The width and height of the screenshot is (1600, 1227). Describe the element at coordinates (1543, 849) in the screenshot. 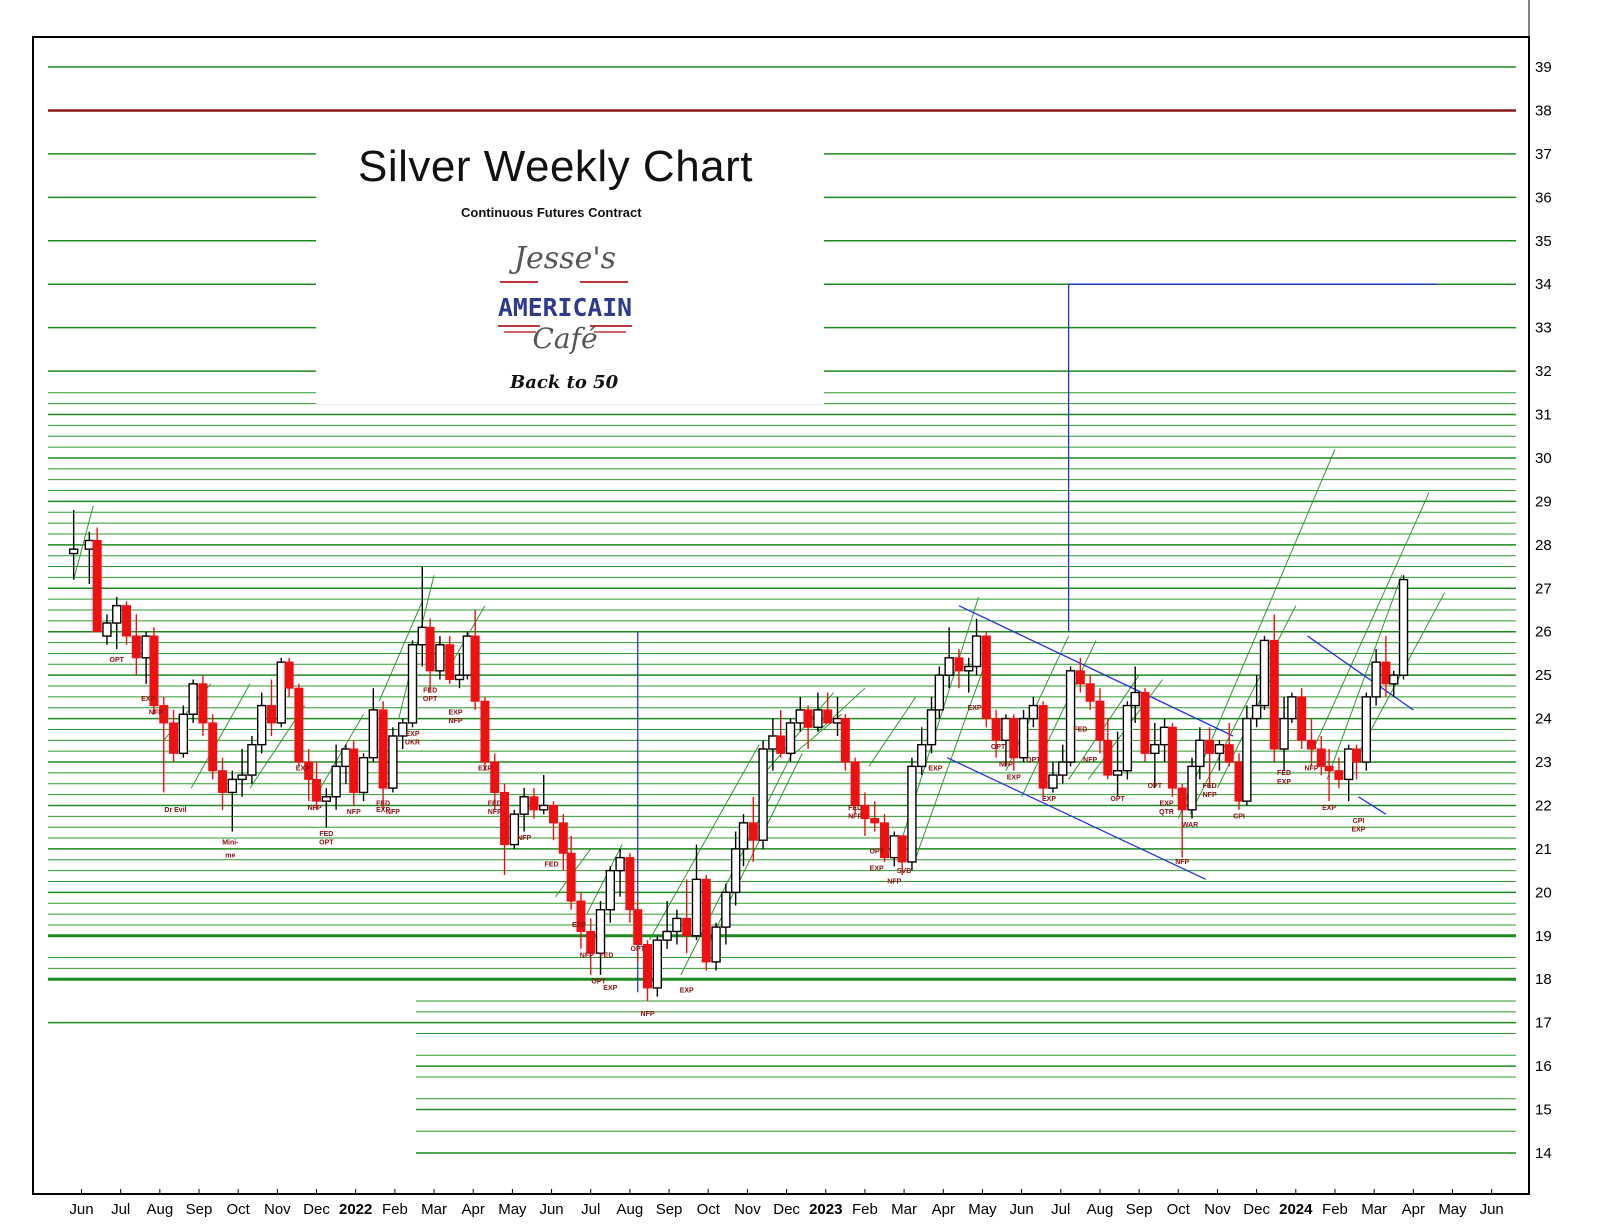

I see `y-tick-label: 21` at that location.